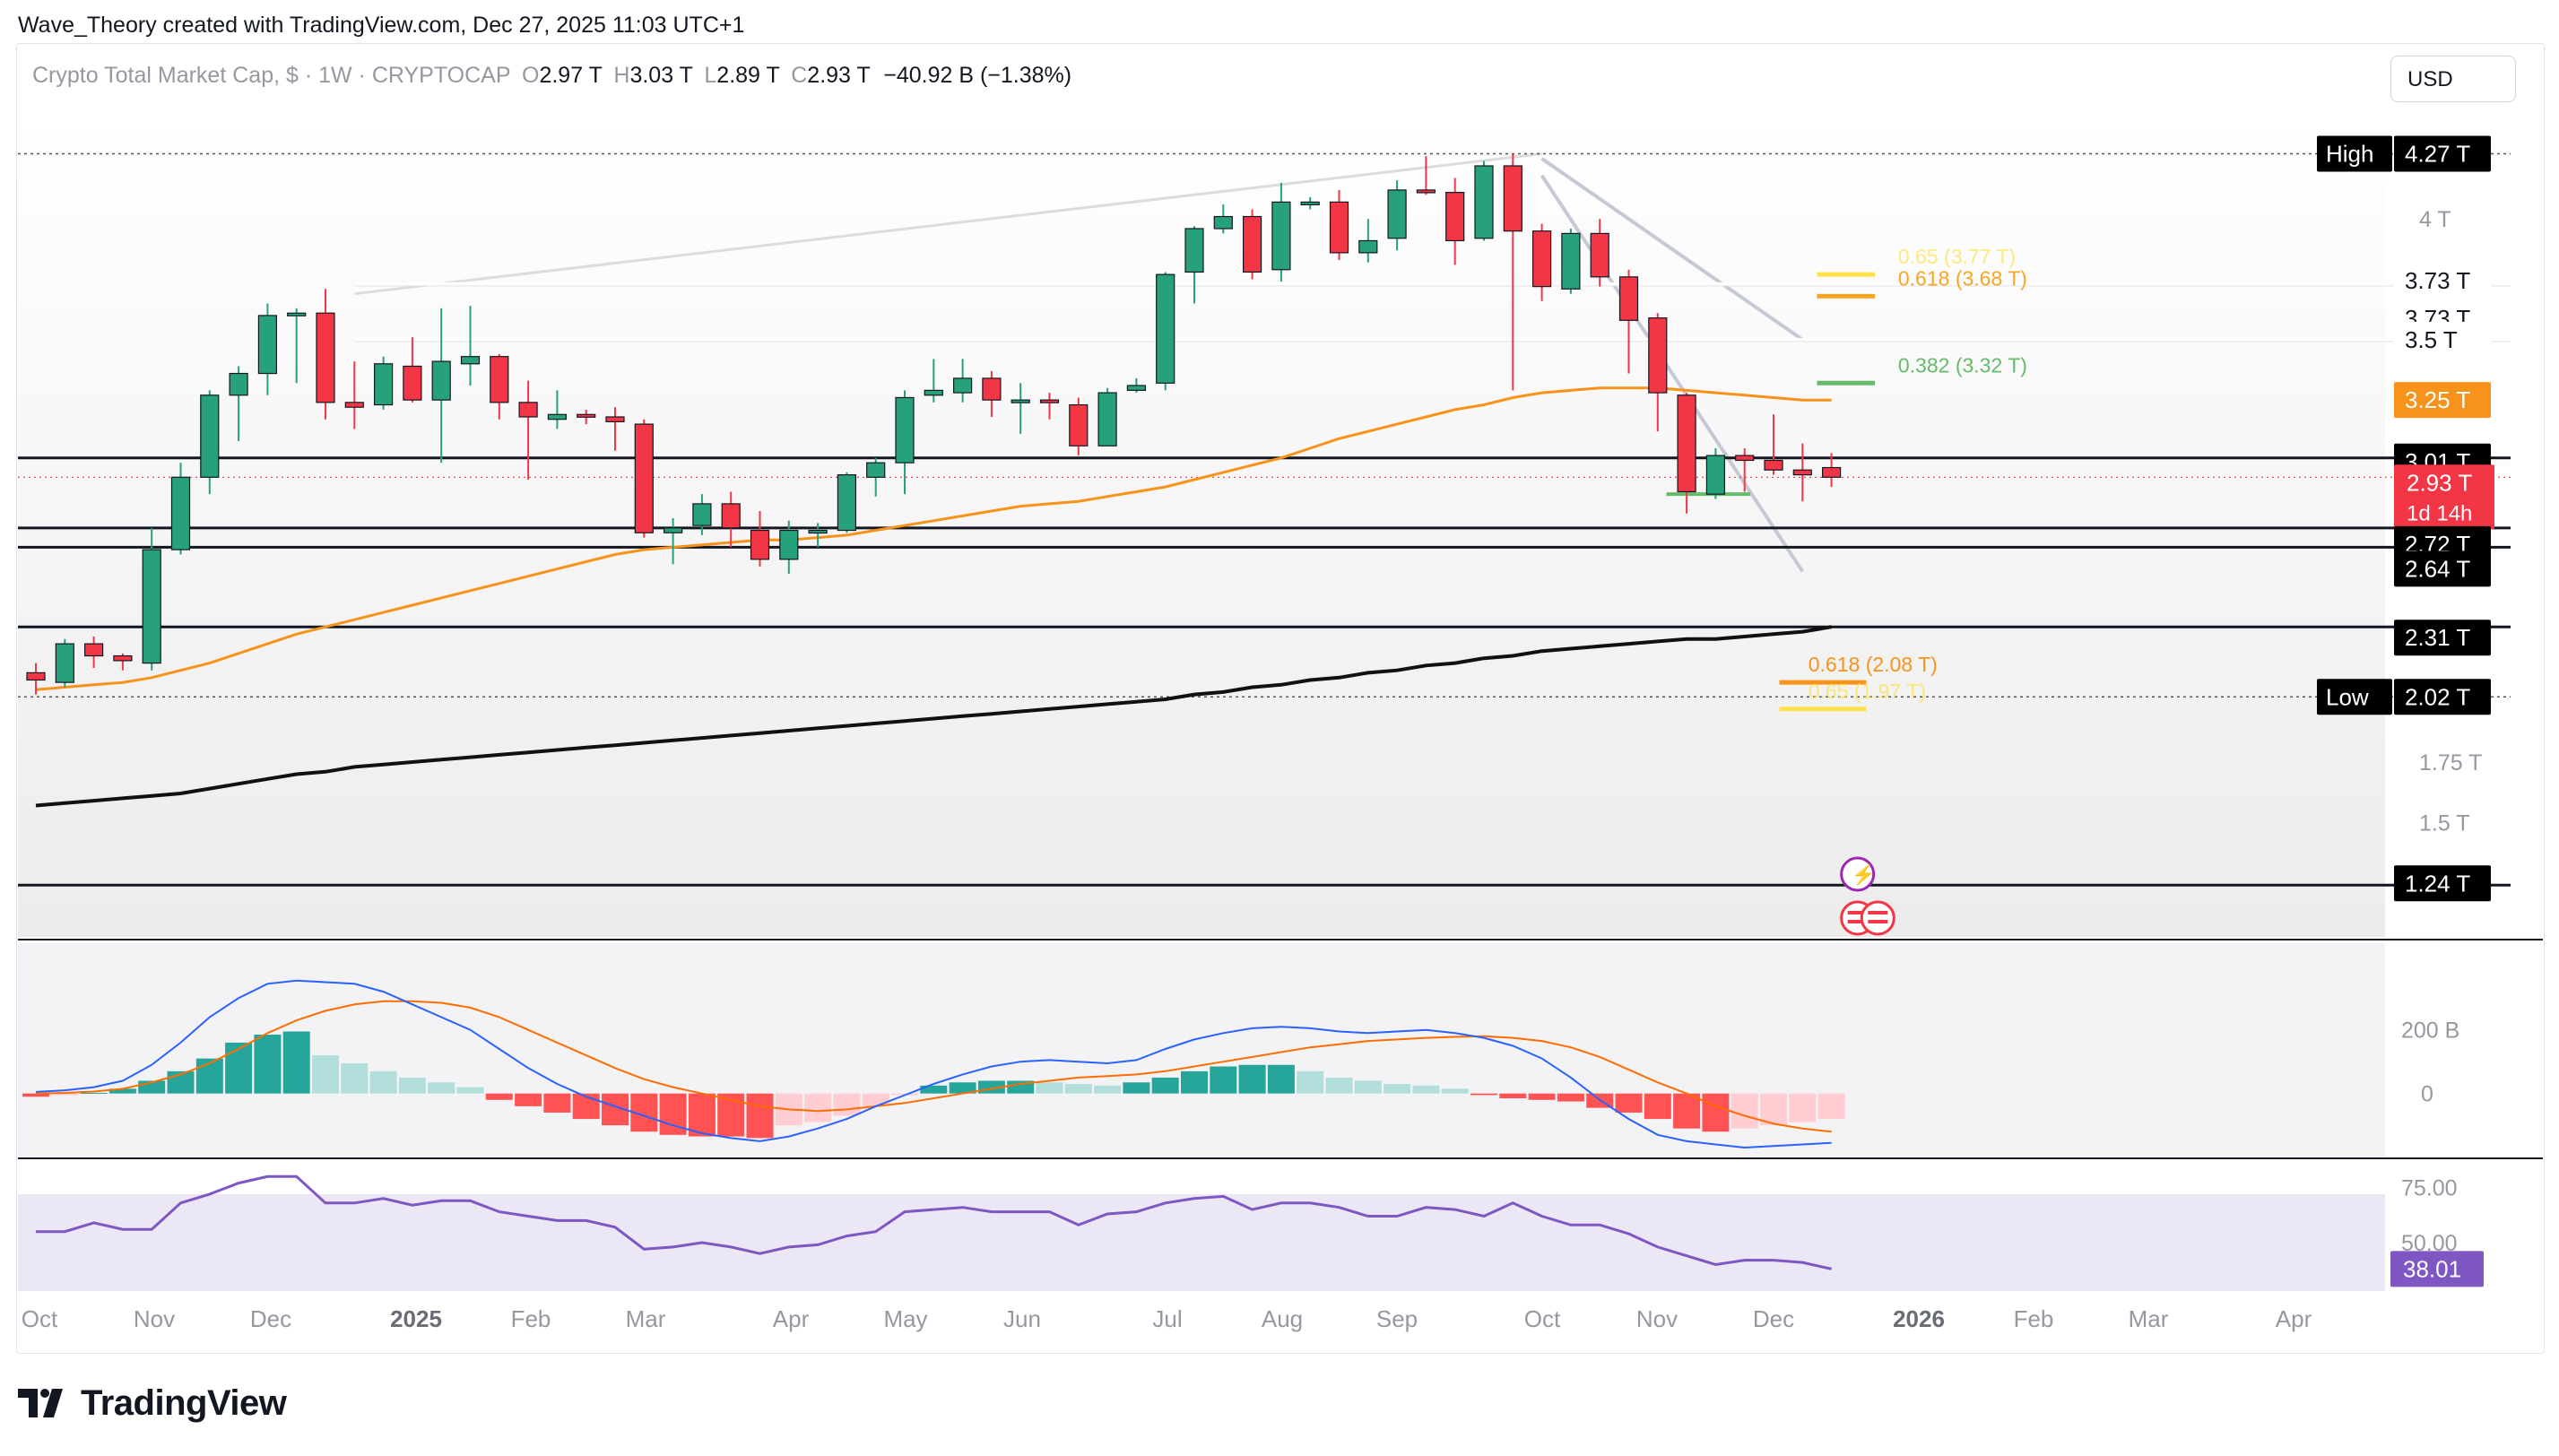  Describe the element at coordinates (791, 1318) in the screenshot. I see `time-axis-label: Apr` at that location.